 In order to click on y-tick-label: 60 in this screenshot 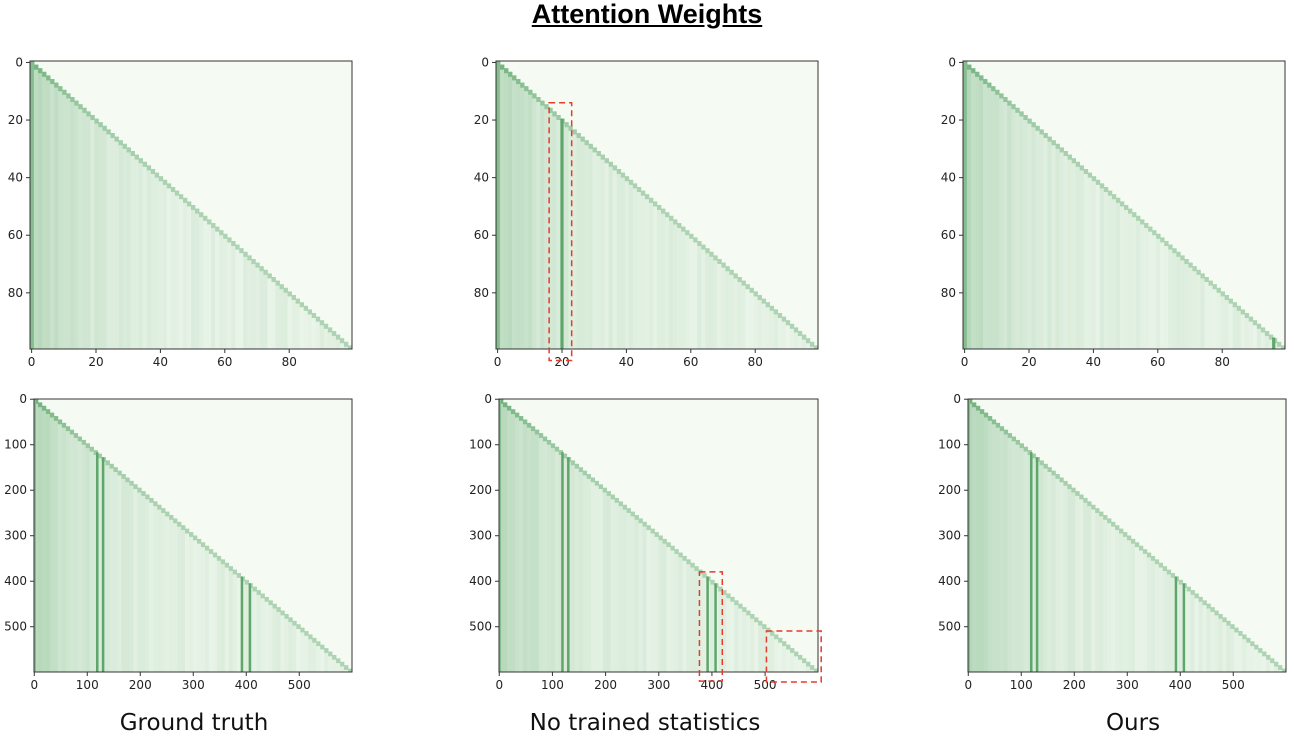, I will do `click(15, 235)`.